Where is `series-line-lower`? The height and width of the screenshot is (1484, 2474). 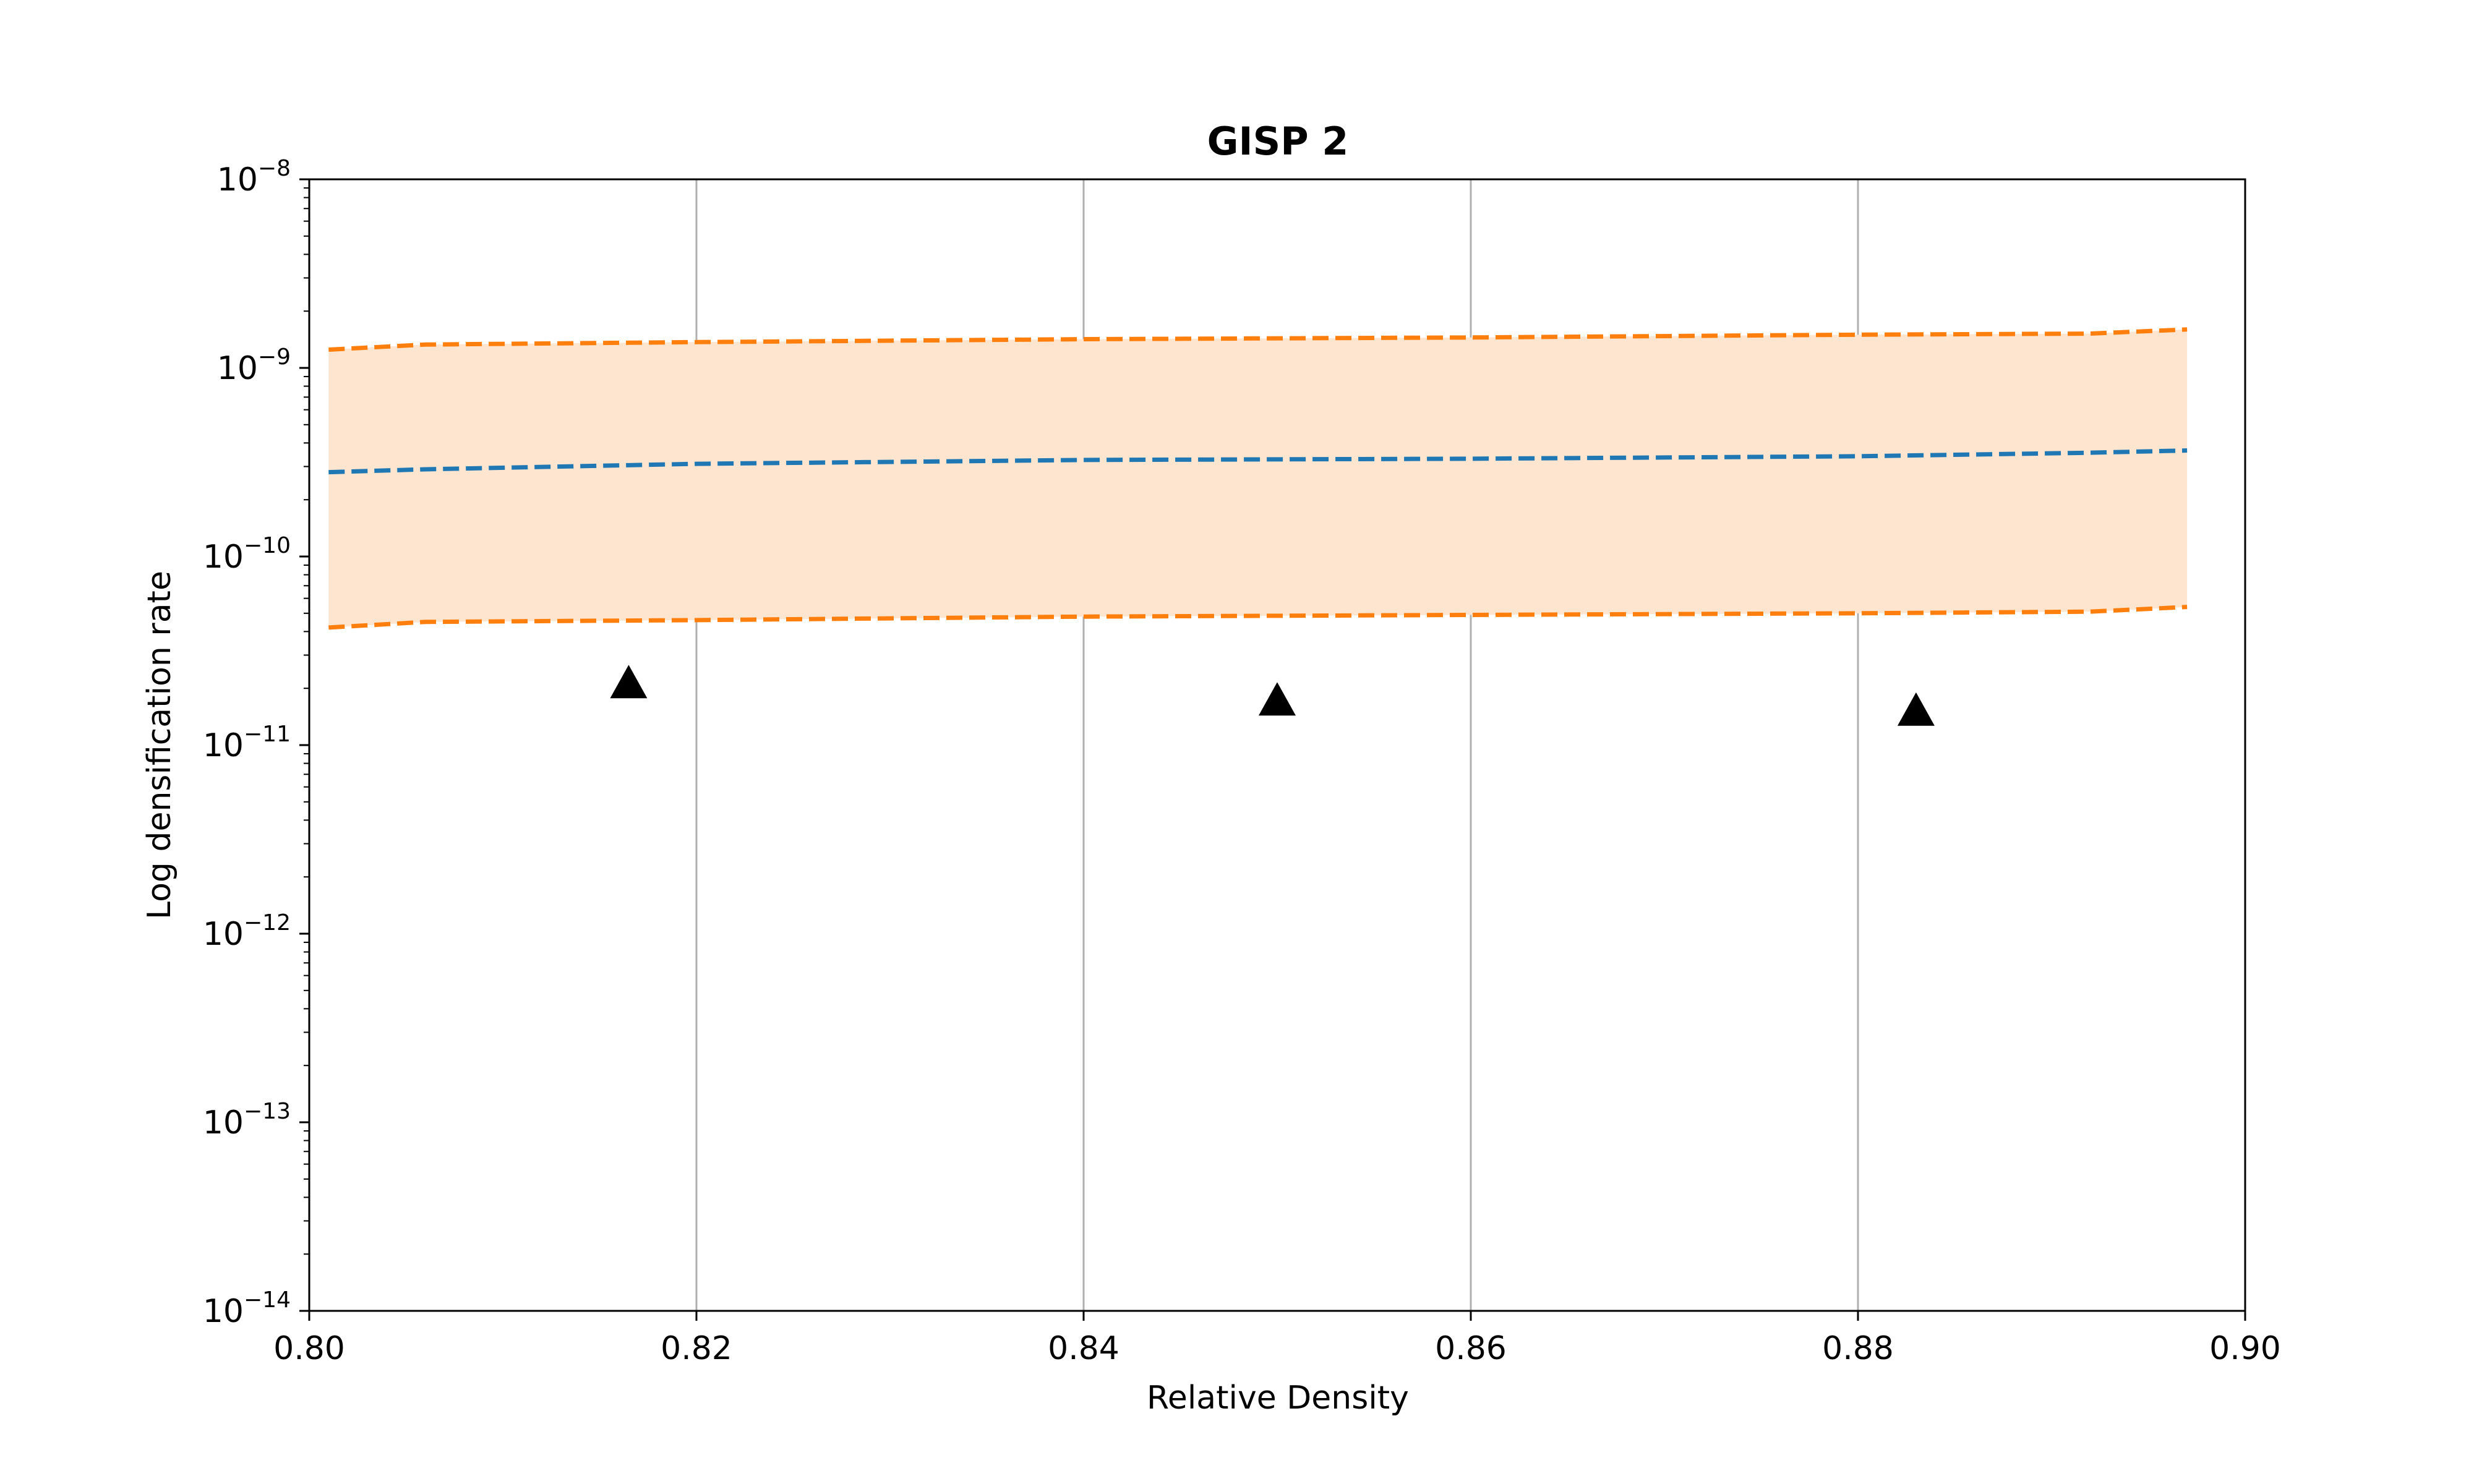
series-line-lower is located at coordinates (1258, 617).